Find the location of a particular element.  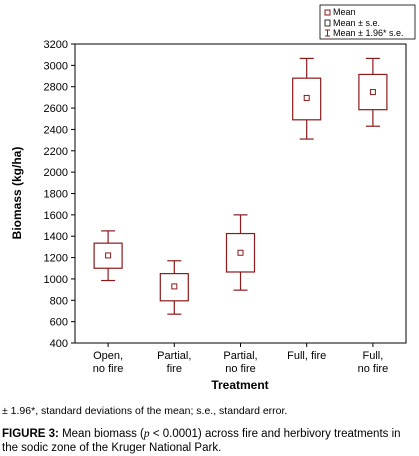

x-tick-label: fire is located at coordinates (174, 369).